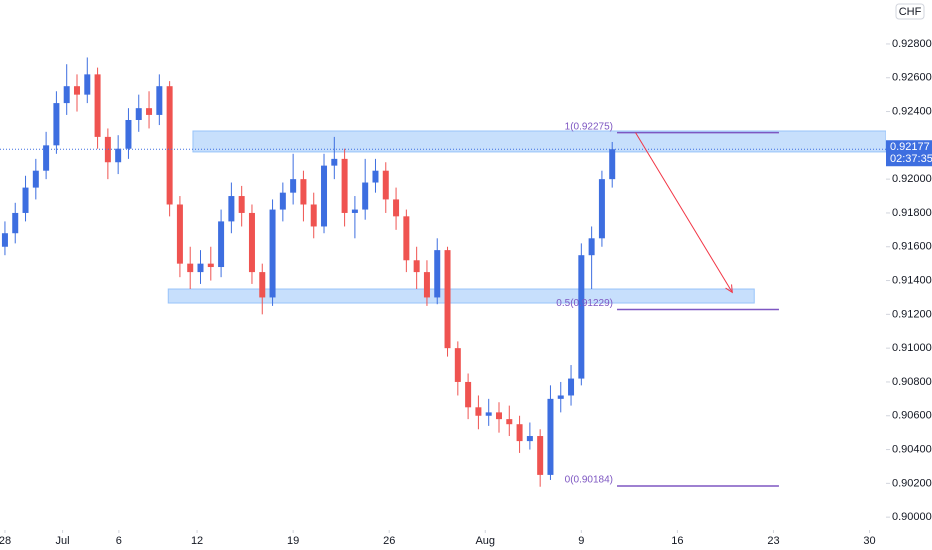  I want to click on last-price-badge, so click(909, 153).